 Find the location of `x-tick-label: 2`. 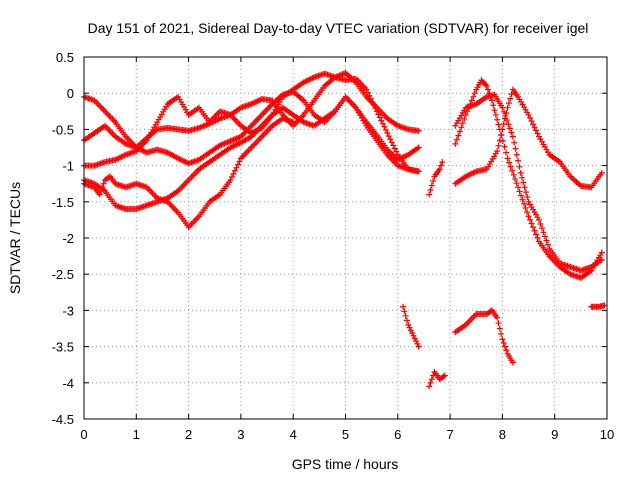

x-tick-label: 2 is located at coordinates (188, 434).